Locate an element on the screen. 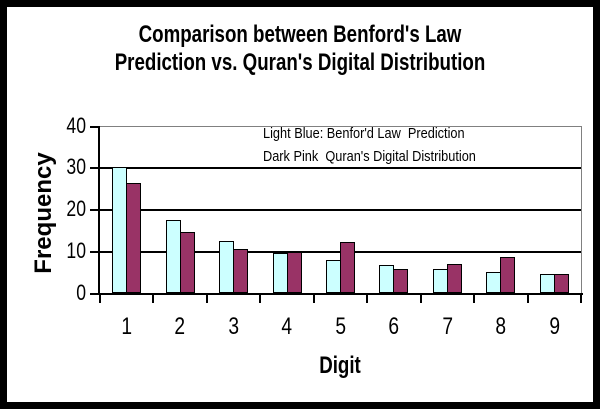  x-tick-label-8: 8 is located at coordinates (501, 326).